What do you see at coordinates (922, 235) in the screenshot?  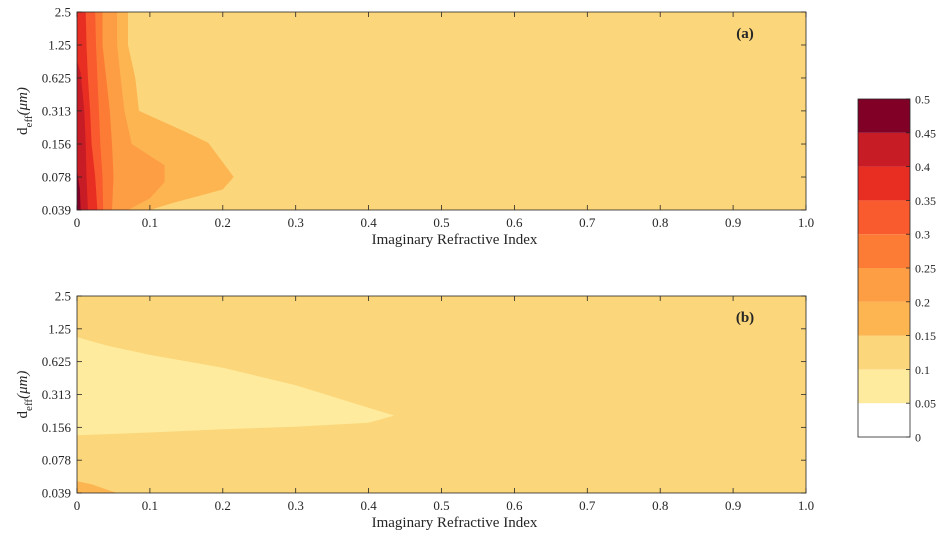 I see `colorbar-tick-label: 0.3` at bounding box center [922, 235].